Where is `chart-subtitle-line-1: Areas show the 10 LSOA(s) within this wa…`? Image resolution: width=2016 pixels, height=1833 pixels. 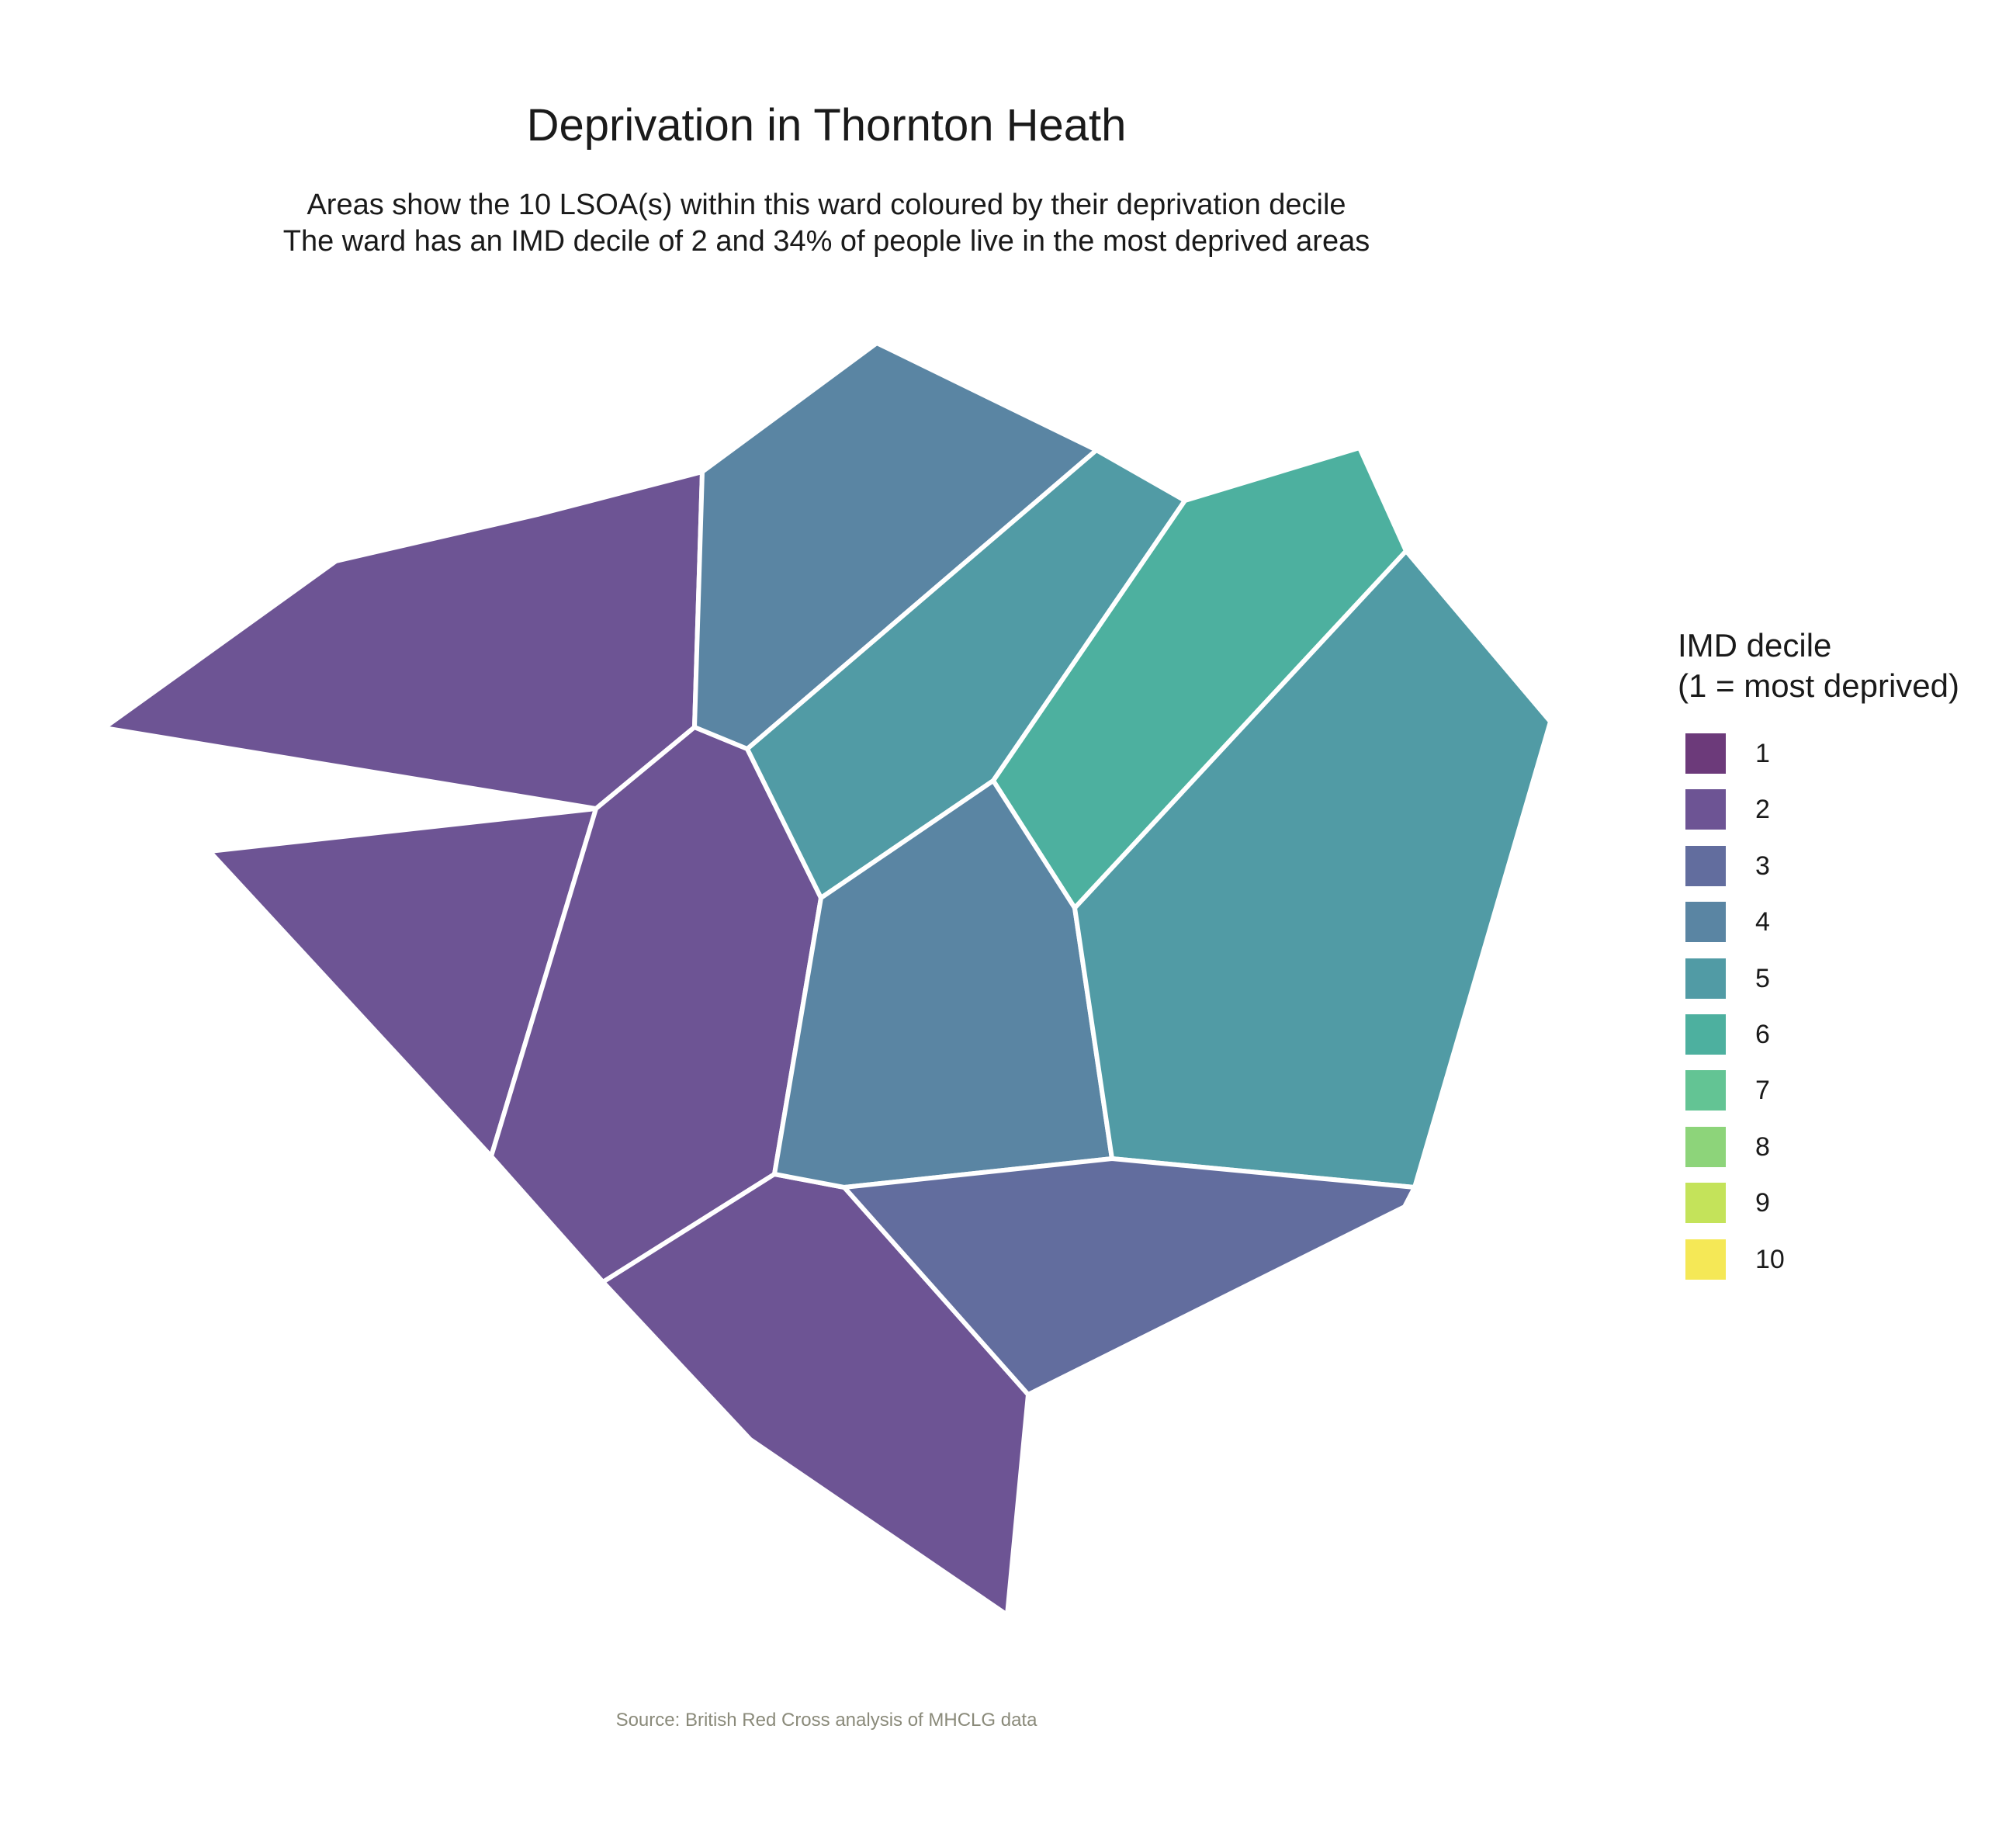 chart-subtitle-line-1: Areas show the 10 LSOA(s) within this wa… is located at coordinates (827, 205).